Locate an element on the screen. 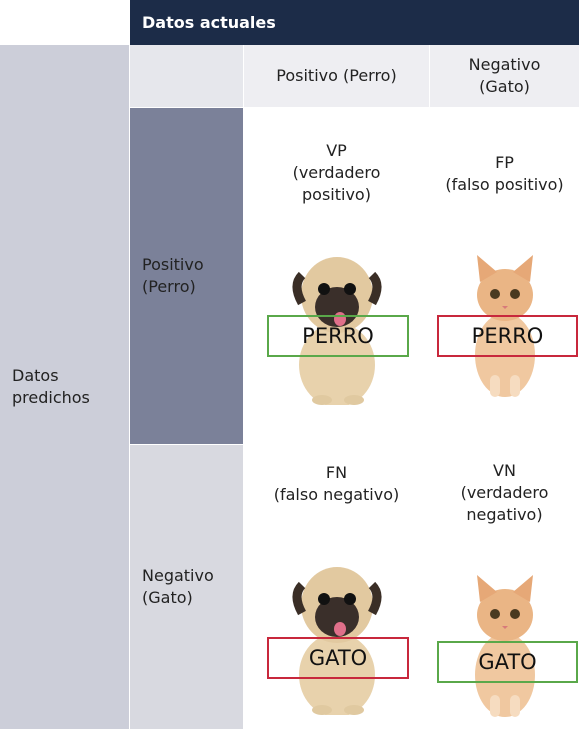 The height and width of the screenshot is (729, 579). text-line: Datos is located at coordinates (35, 375).